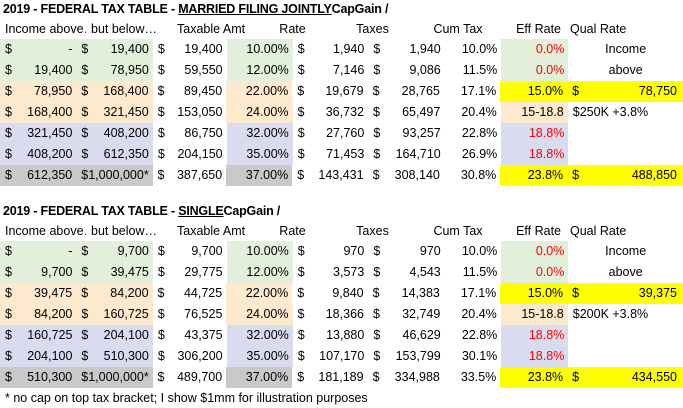  What do you see at coordinates (576, 175) in the screenshot?
I see `cell-threshold-currency: $` at bounding box center [576, 175].